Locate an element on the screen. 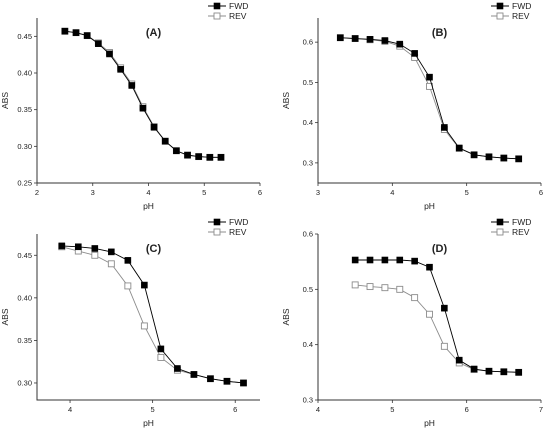 This screenshot has height=445, width=550. y-tick-label: 0.6 is located at coordinates (308, 42).